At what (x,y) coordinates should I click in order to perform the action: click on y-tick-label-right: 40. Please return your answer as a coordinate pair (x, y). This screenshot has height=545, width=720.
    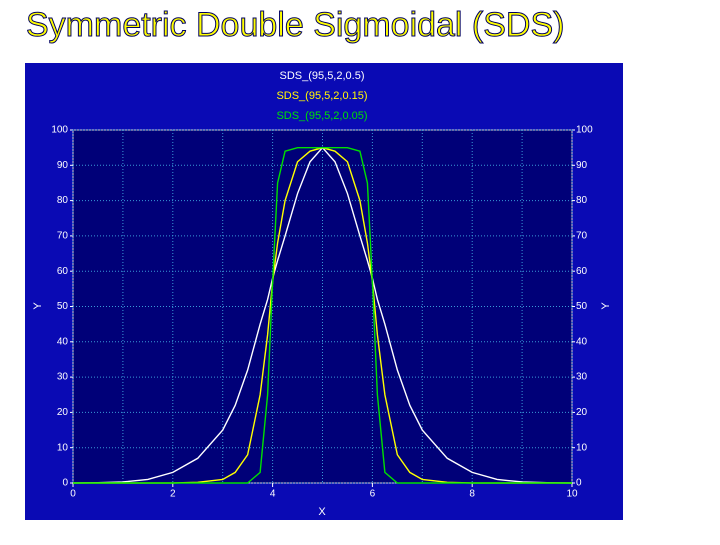
    Looking at the image, I should click on (582, 341).